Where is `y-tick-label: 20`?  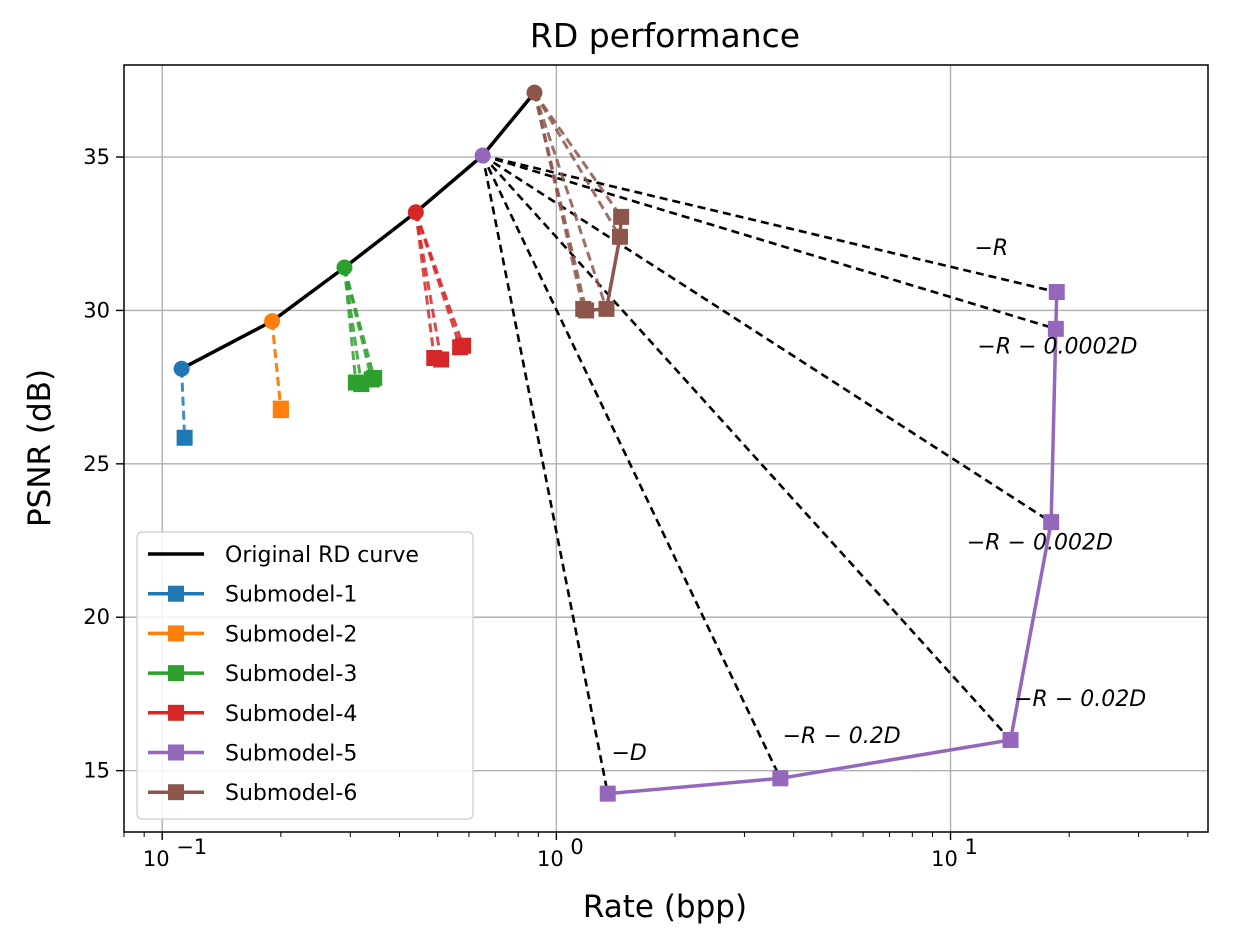 y-tick-label: 20 is located at coordinates (96, 617).